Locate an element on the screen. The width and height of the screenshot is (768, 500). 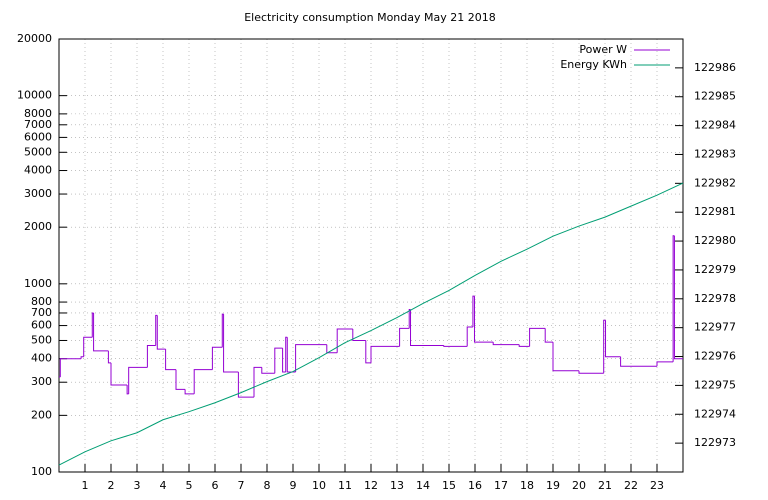
y2-tick-label: 122980 is located at coordinates (715, 240).